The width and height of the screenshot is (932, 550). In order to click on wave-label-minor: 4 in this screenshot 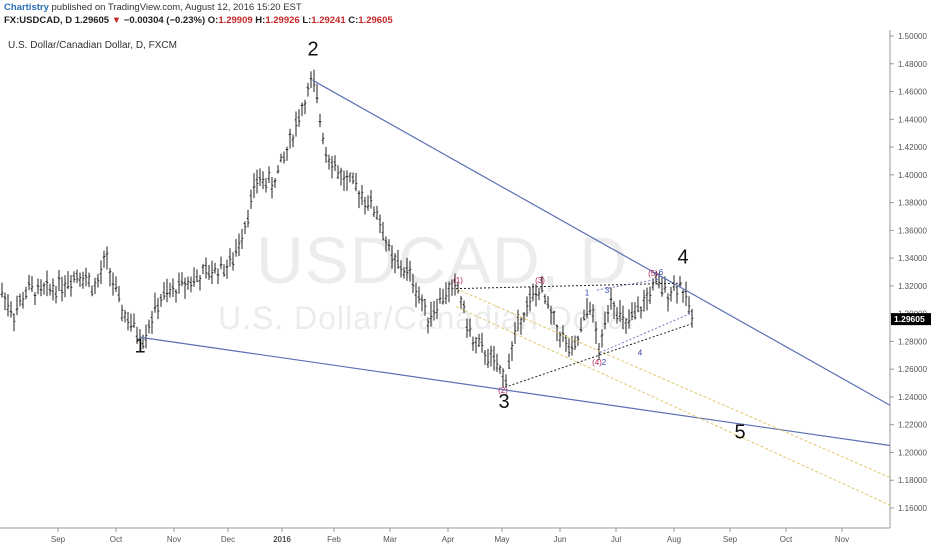, I will do `click(640, 352)`.